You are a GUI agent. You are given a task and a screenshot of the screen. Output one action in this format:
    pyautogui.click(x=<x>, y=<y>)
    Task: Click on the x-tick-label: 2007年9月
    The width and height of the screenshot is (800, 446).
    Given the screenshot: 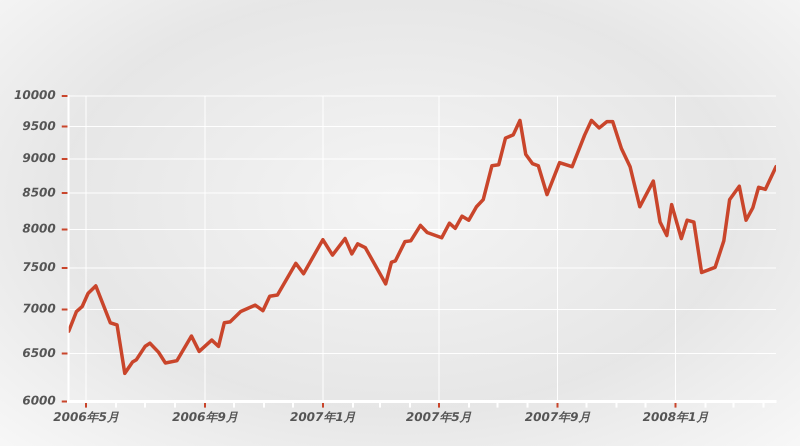 What is the action you would take?
    pyautogui.click(x=557, y=417)
    